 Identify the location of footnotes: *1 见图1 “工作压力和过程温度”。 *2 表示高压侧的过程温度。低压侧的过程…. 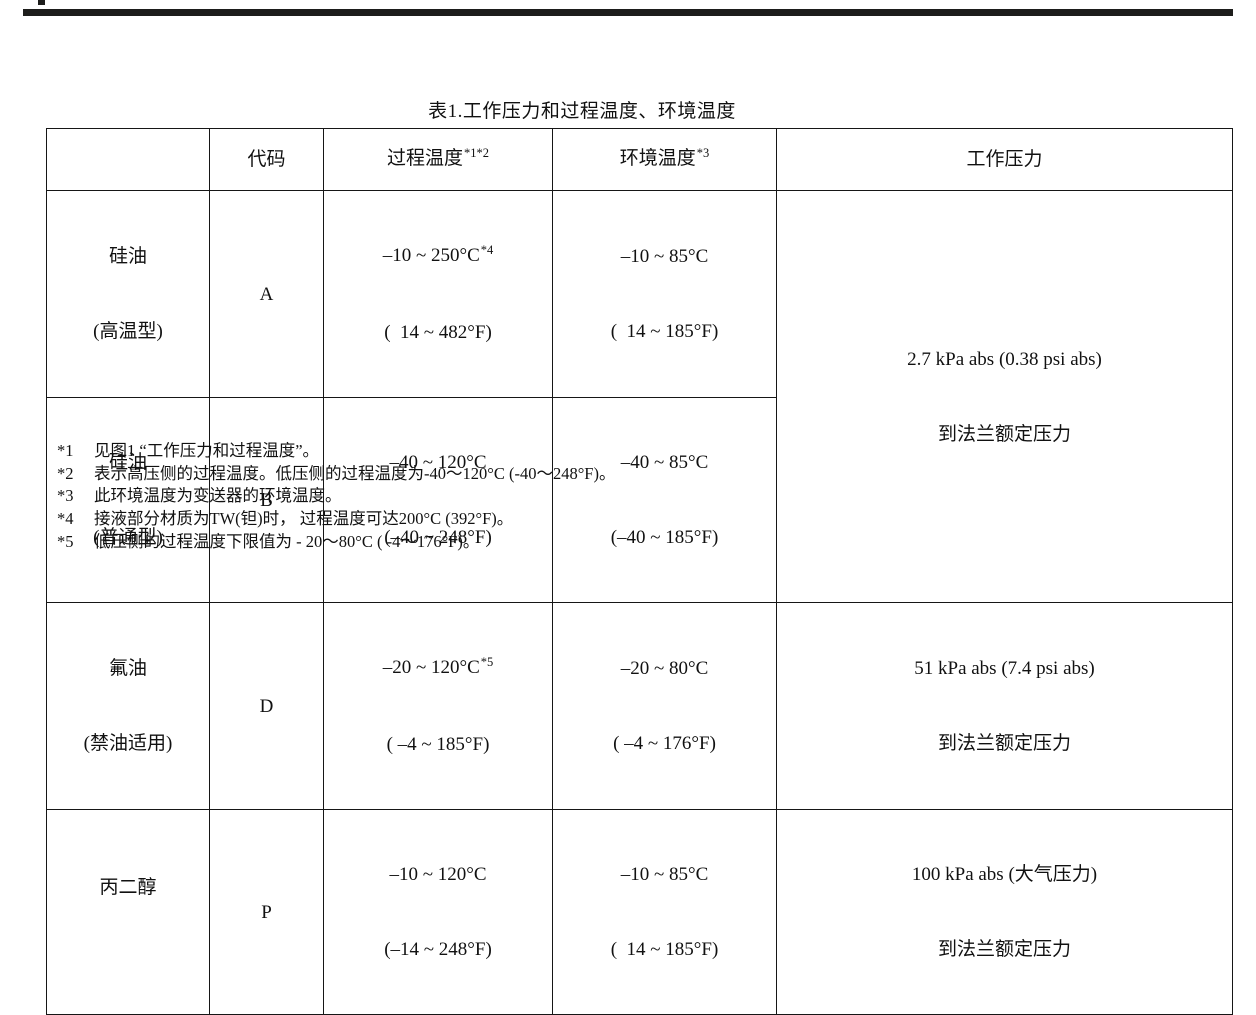
(336, 497).